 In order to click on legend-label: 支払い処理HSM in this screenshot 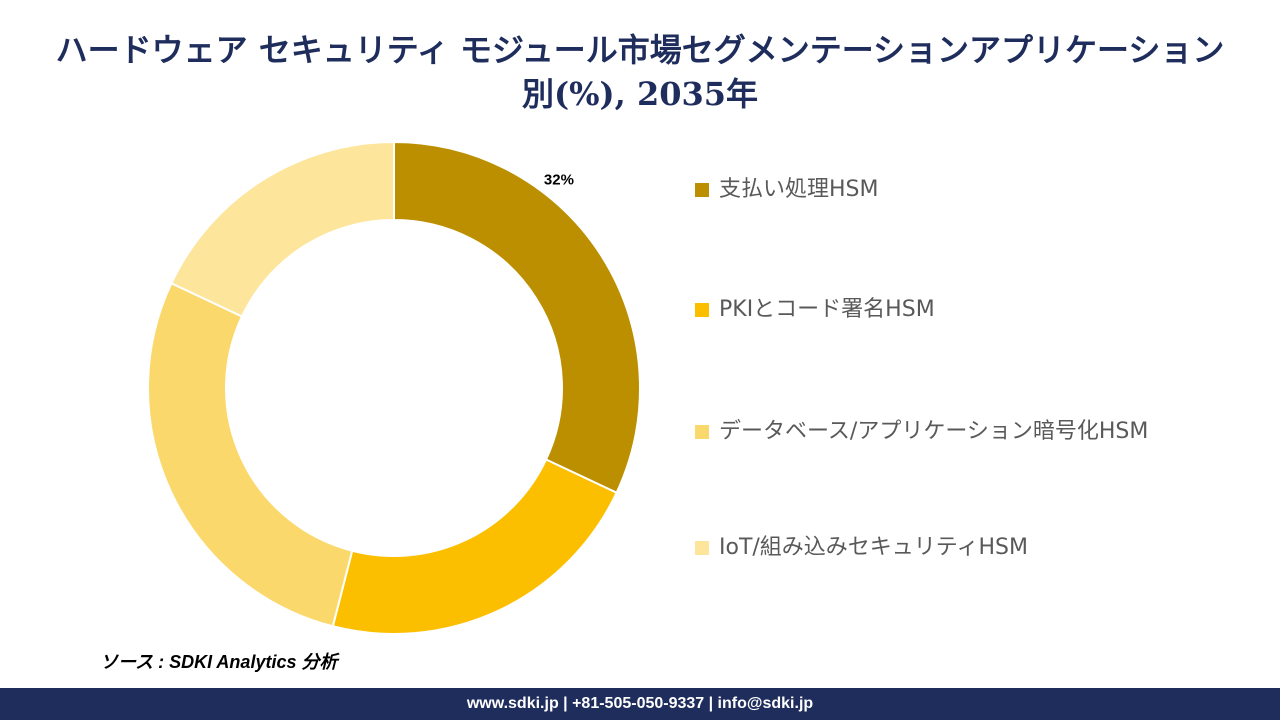, I will do `click(799, 189)`.